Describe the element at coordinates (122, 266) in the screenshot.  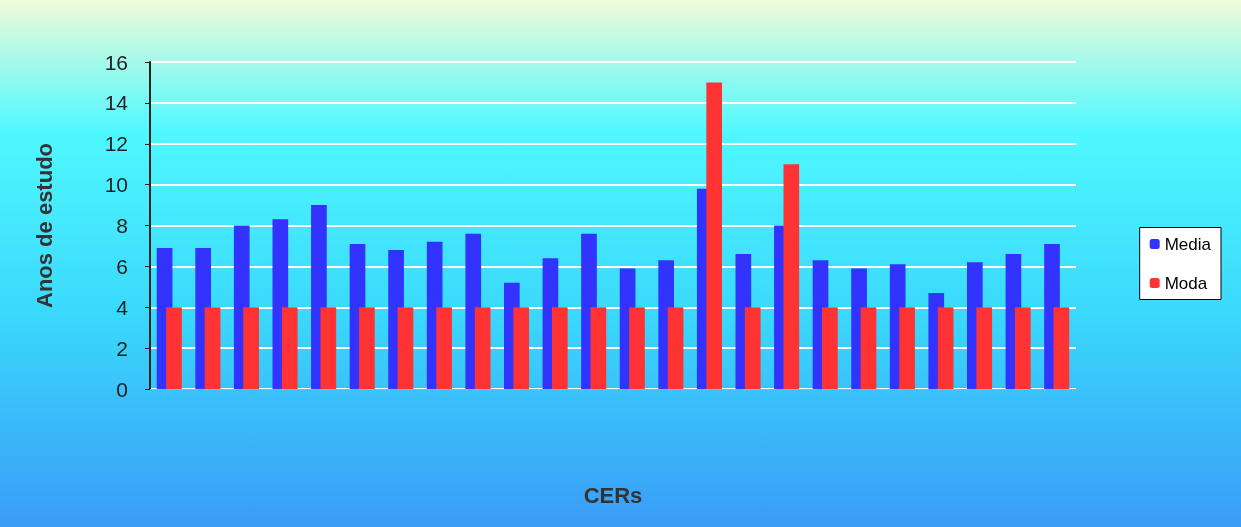
I see `y-tick-label: 6` at that location.